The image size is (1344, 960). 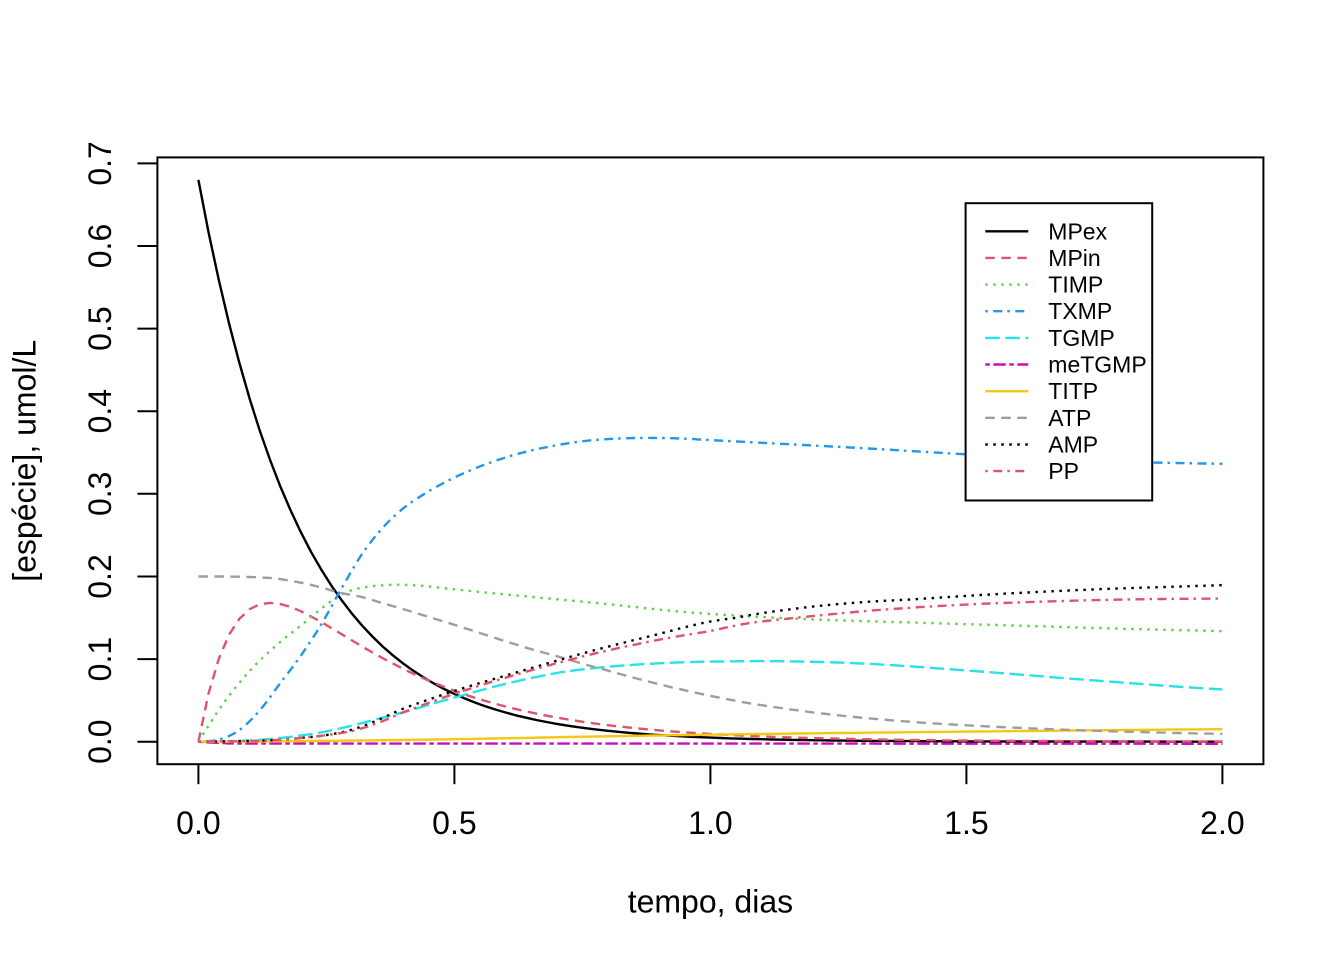 I want to click on svg-text: 0.3, so click(x=100, y=494).